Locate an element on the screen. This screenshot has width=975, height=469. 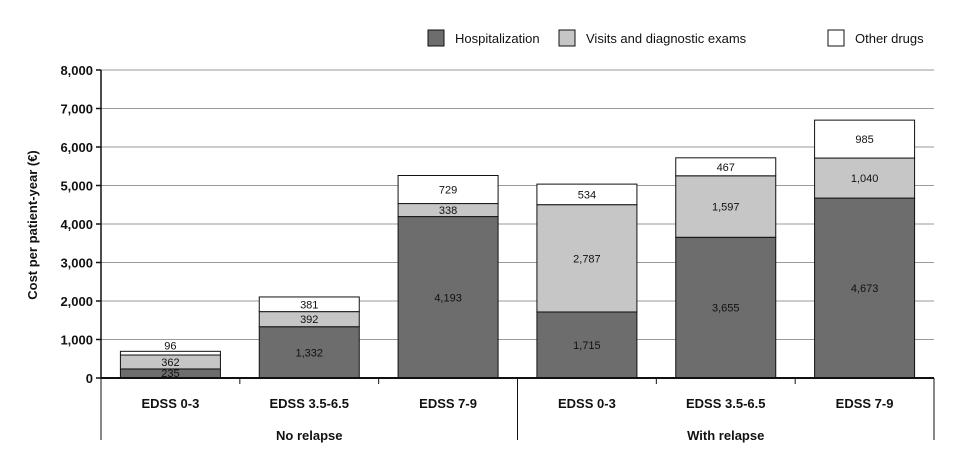
data-label: 4,193 is located at coordinates (448, 298).